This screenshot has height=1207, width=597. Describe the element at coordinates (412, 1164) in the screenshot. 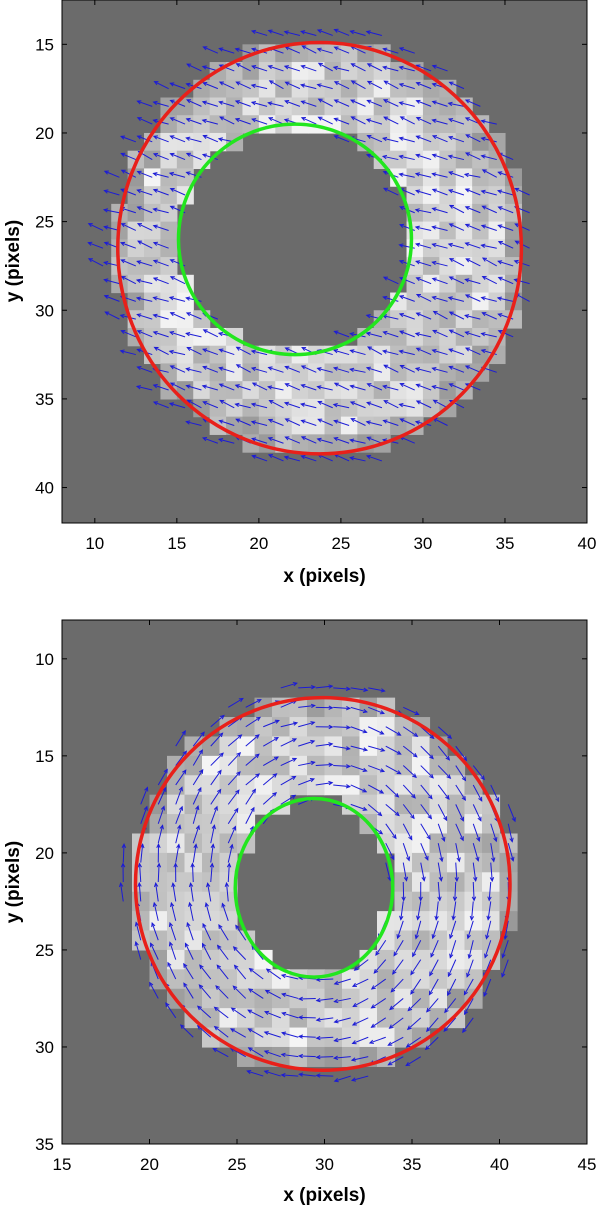

I see `x-tick-label: 35` at that location.